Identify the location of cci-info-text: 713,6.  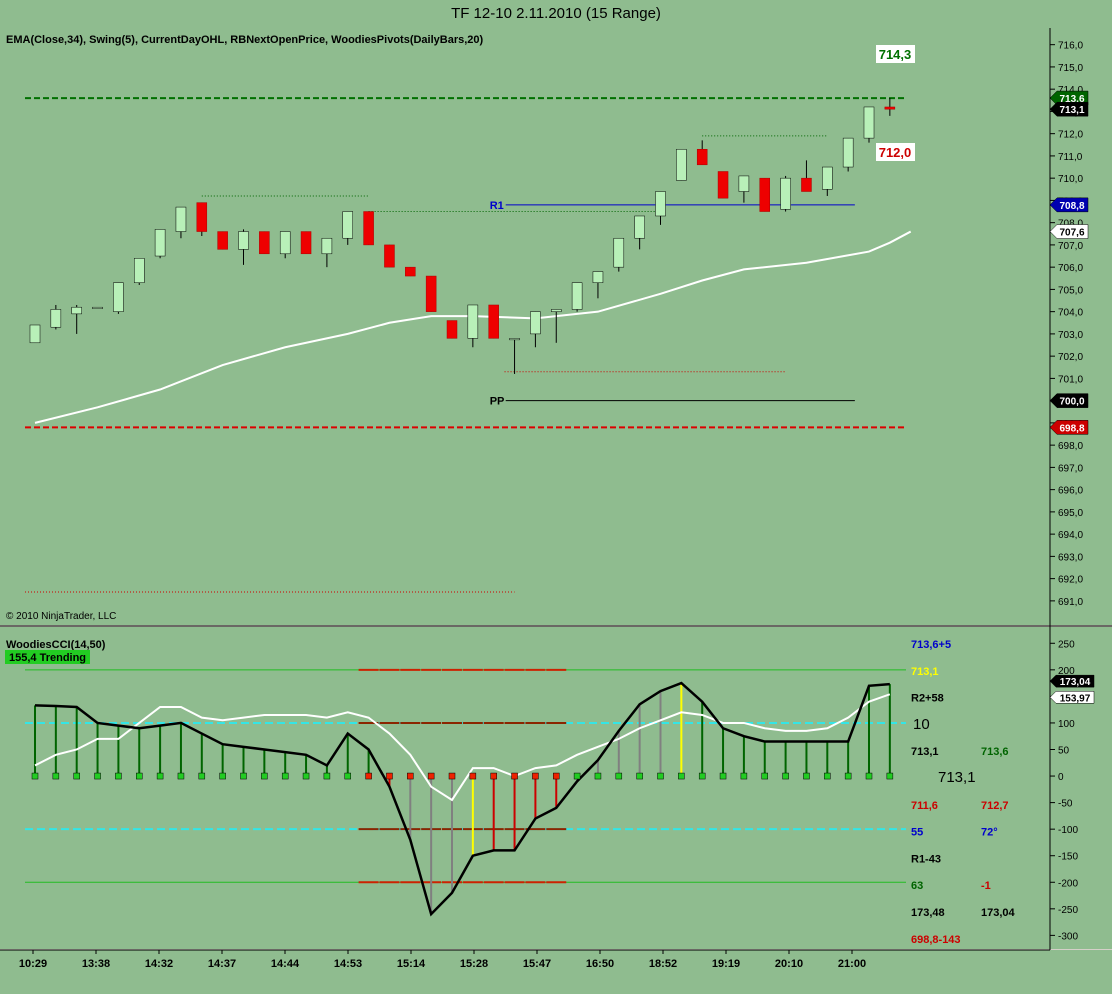
(995, 752).